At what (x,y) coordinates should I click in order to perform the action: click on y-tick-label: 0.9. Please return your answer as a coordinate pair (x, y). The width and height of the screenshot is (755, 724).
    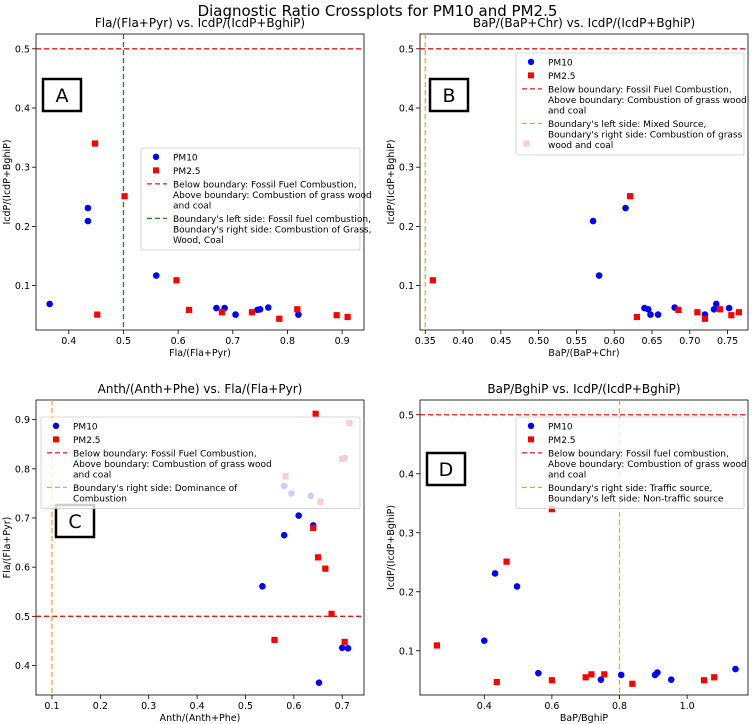
    Looking at the image, I should click on (22, 420).